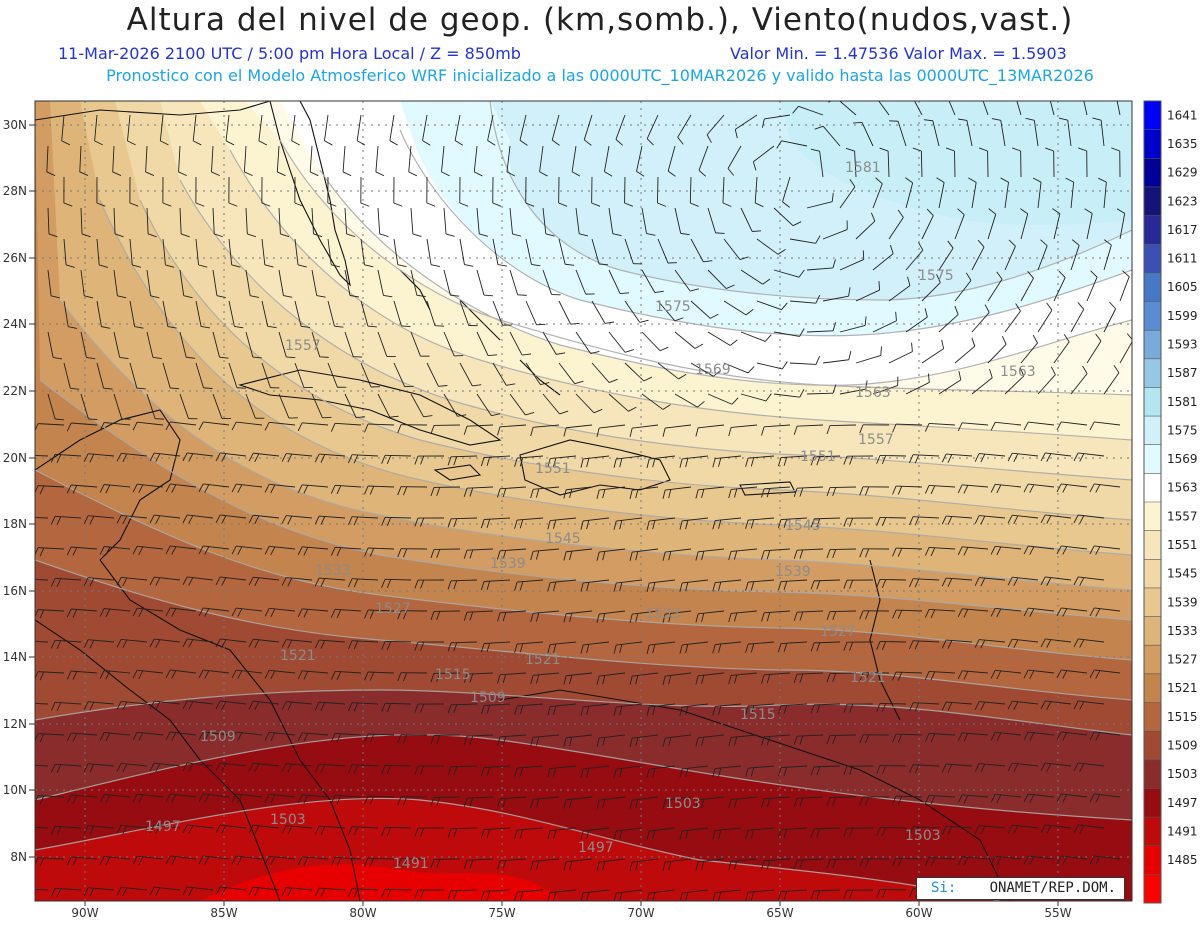  What do you see at coordinates (362, 913) in the screenshot?
I see `lon-label: 80W` at bounding box center [362, 913].